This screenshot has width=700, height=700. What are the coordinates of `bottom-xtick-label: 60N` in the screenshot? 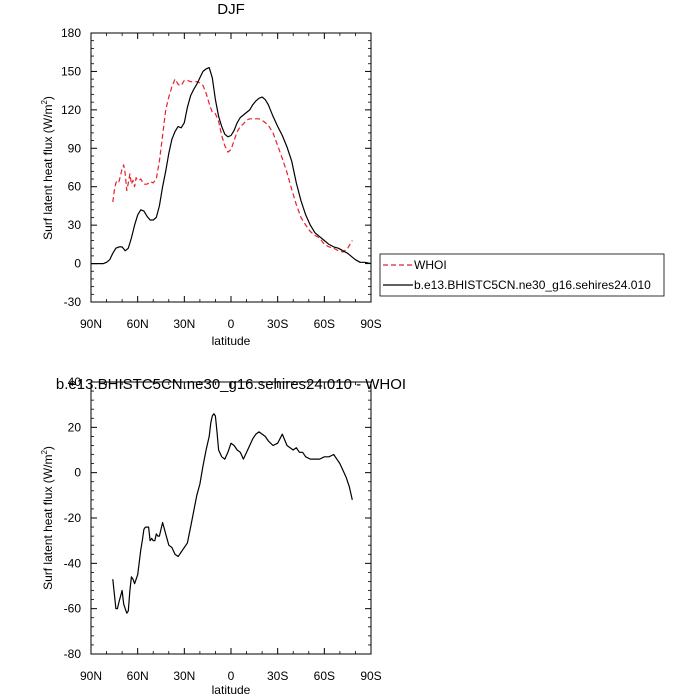 It's located at (138, 676).